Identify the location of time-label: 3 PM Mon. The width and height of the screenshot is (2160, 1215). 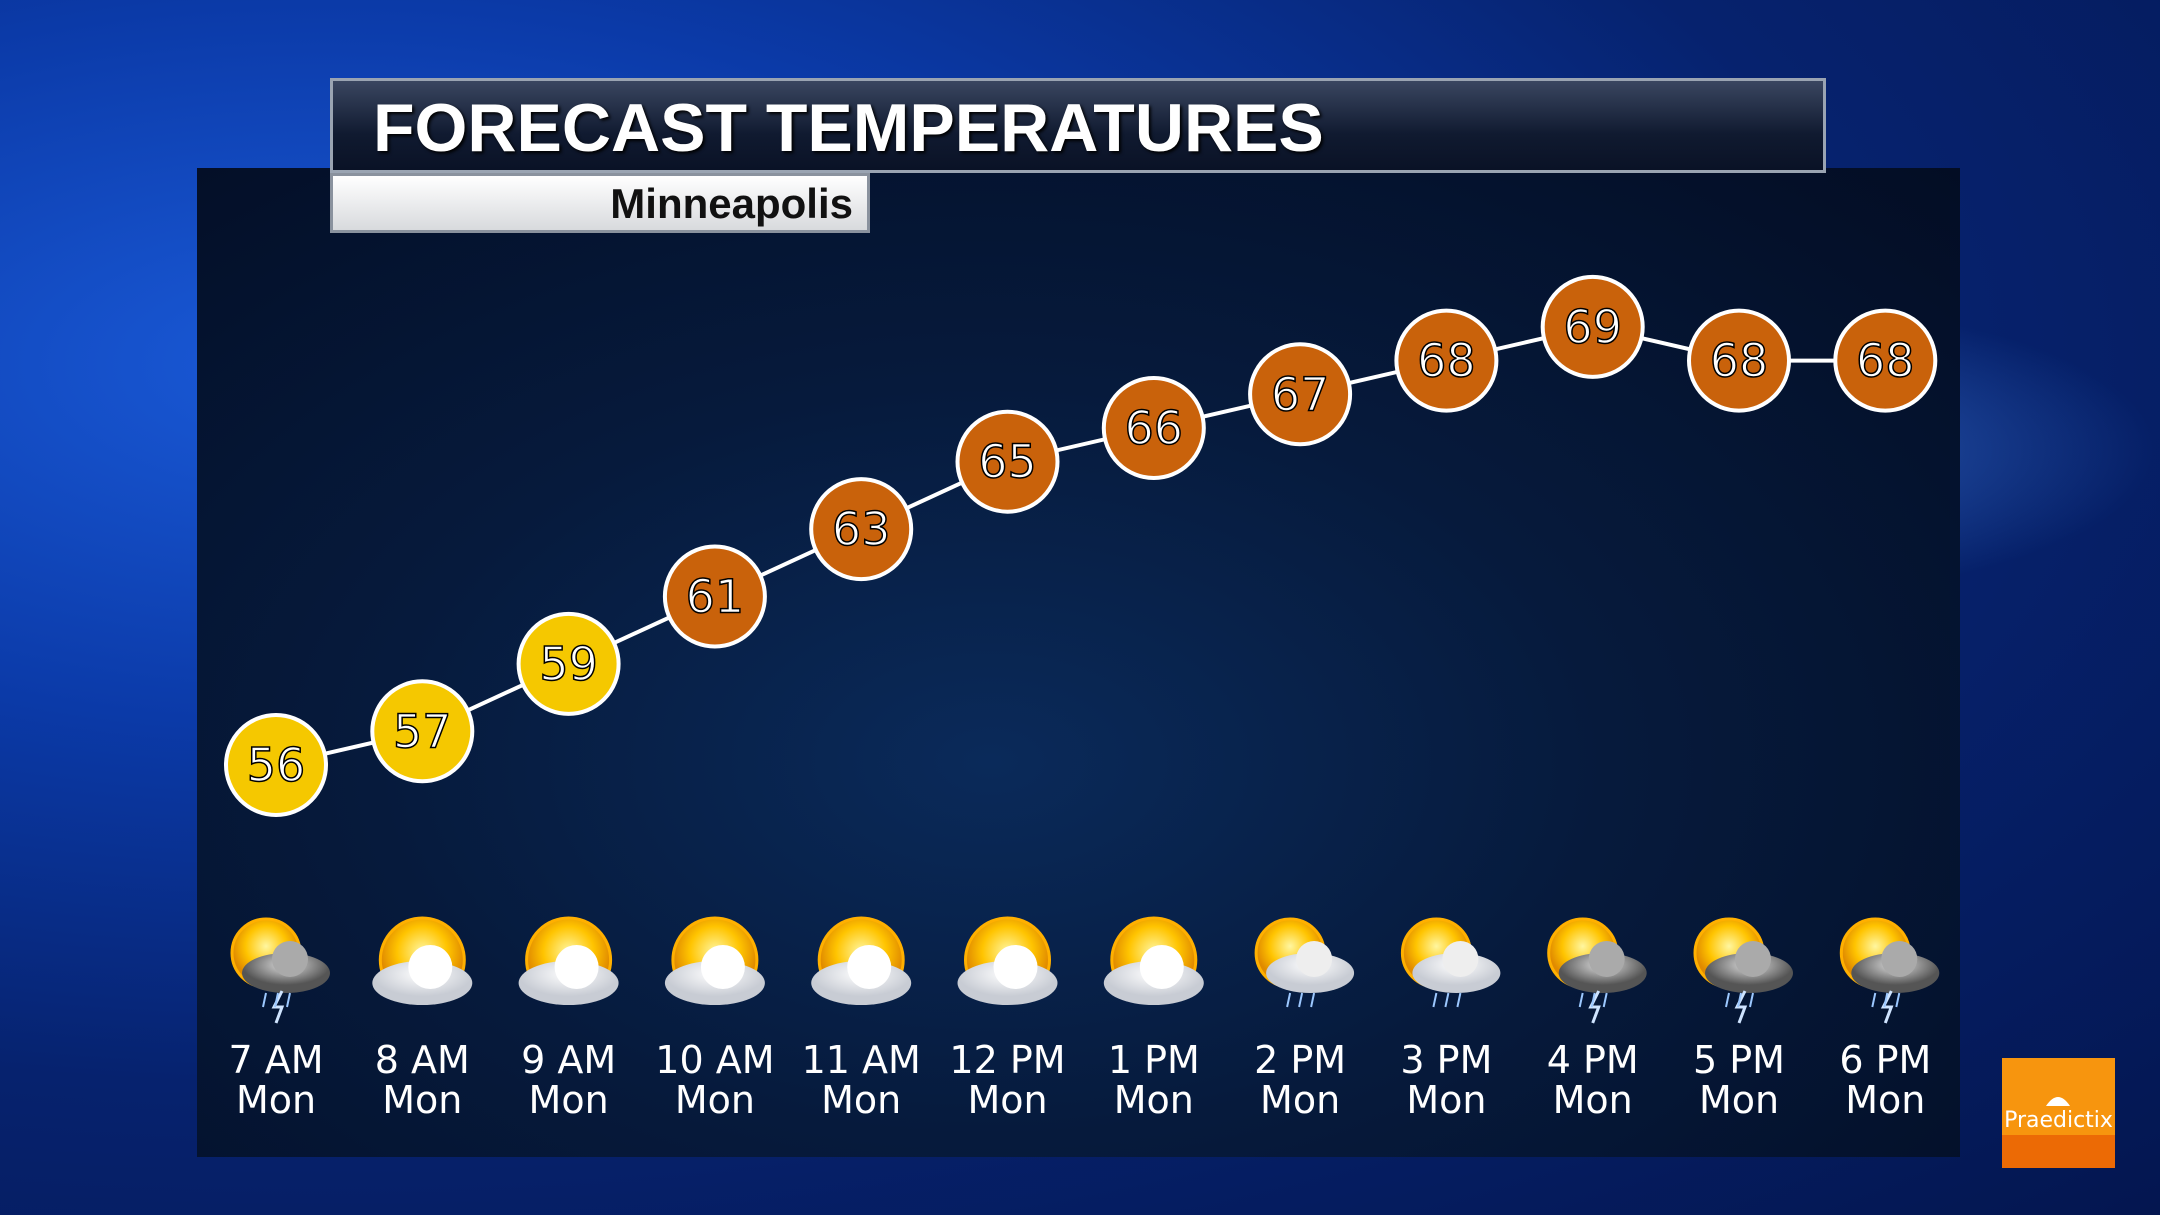
(1446, 1080).